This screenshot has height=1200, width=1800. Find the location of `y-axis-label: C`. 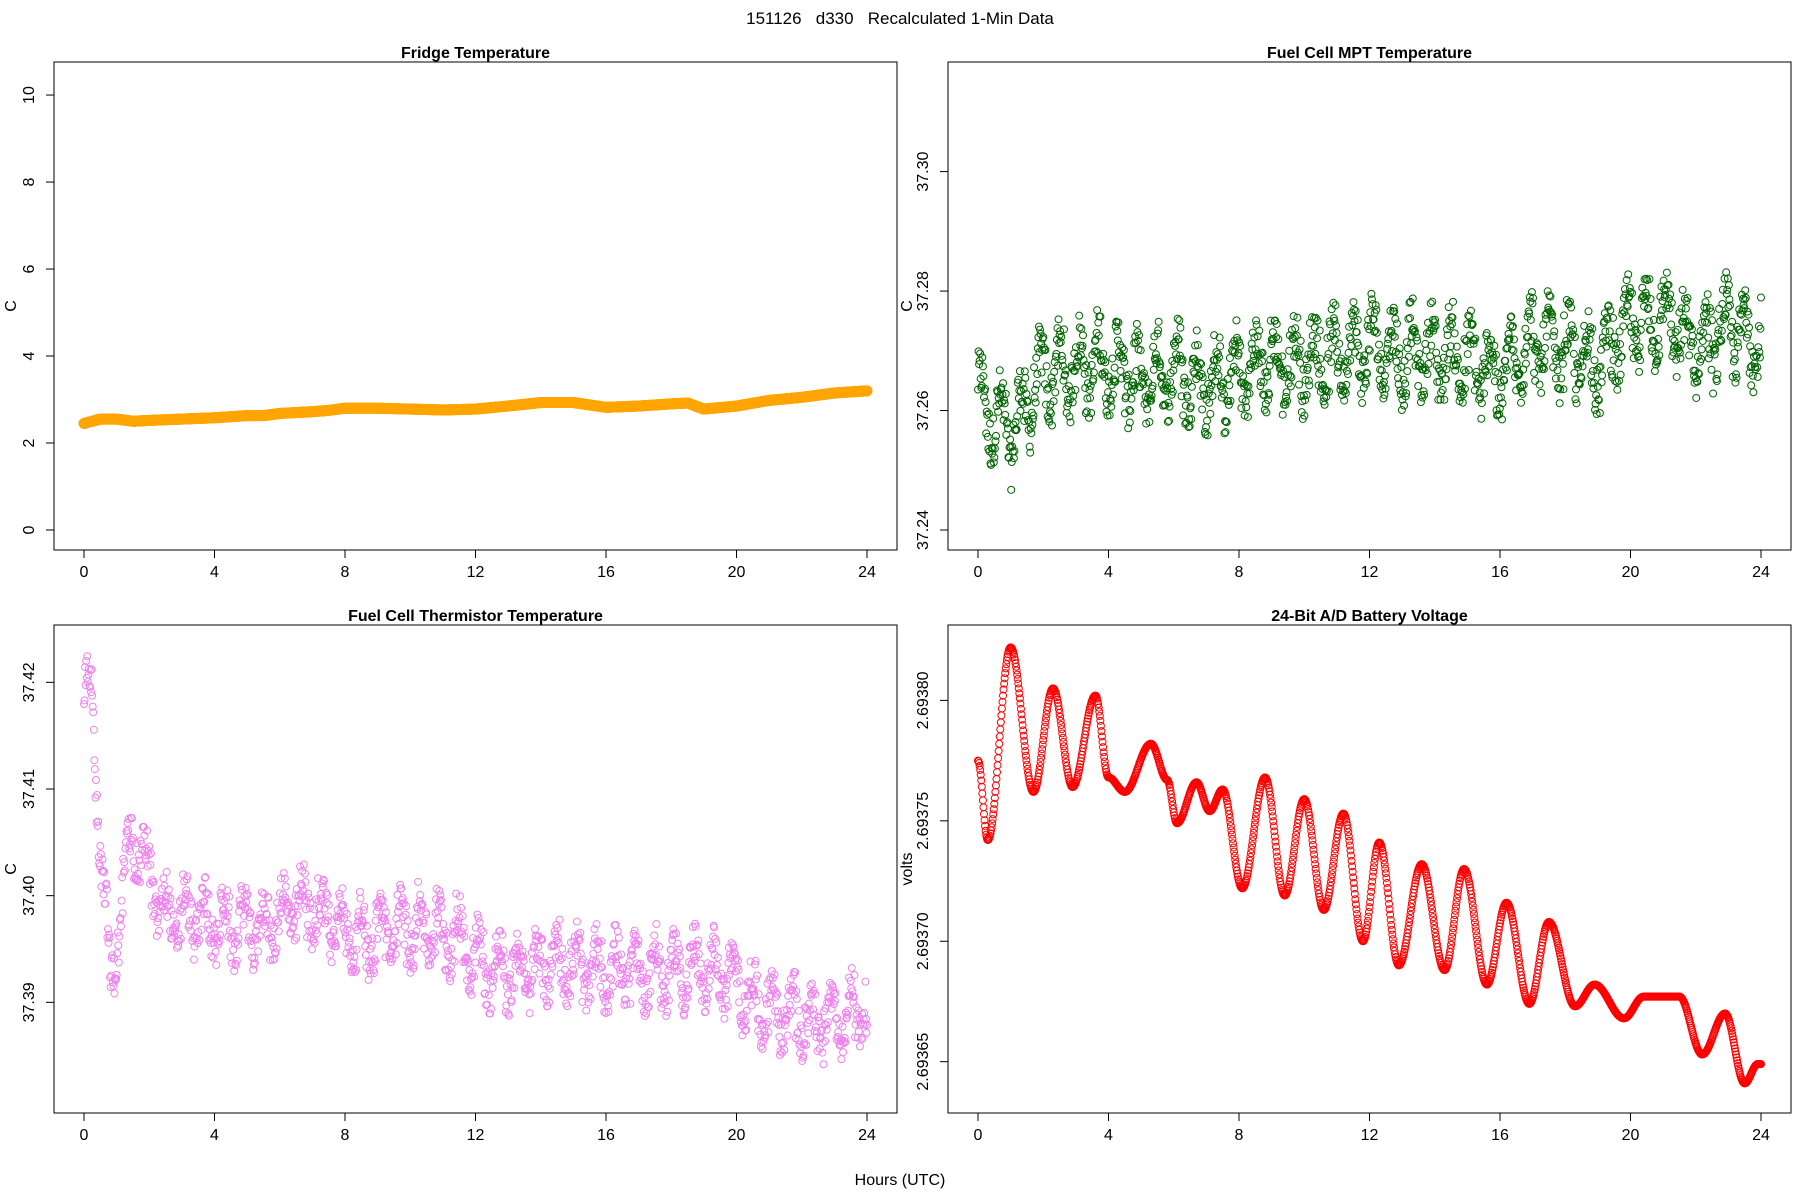

y-axis-label: C is located at coordinates (907, 306).